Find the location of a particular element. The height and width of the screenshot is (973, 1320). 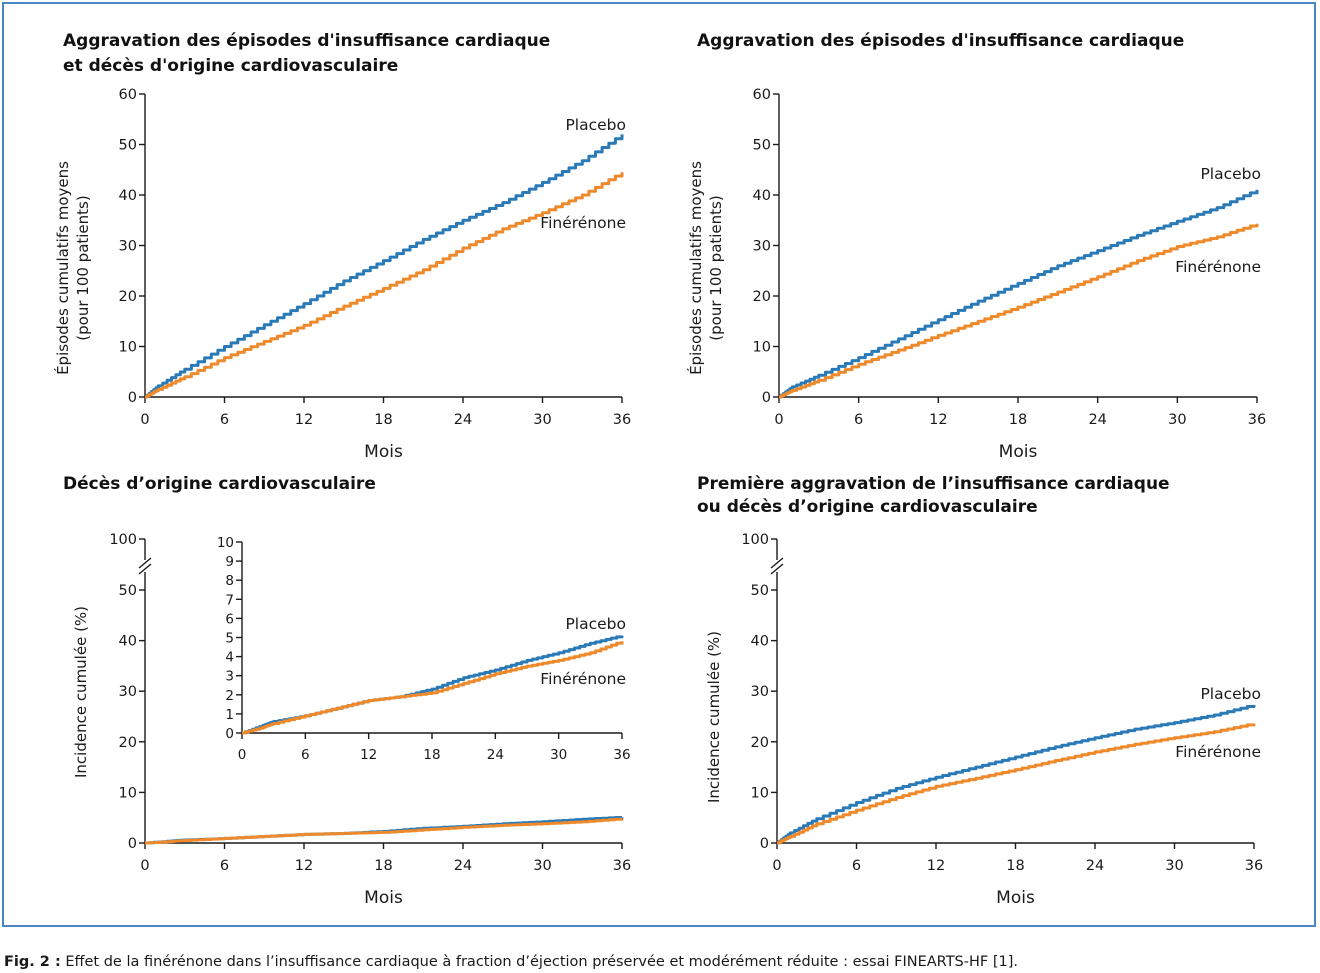

chart-c-series-finerenone is located at coordinates (384, 831).